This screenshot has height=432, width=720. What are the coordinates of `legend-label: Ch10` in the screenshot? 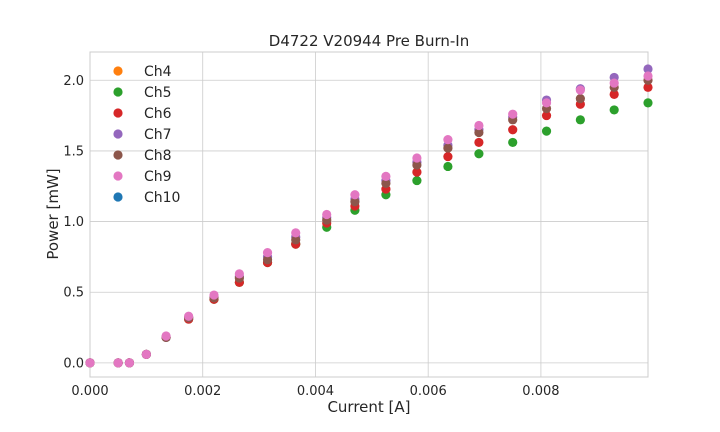 It's located at (162, 198).